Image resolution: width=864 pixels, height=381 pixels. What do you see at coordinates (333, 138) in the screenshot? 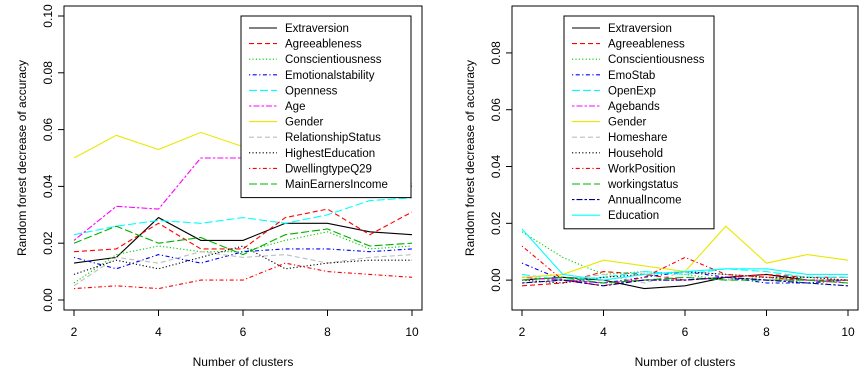
I see `legend-label: RelationshipStatus` at bounding box center [333, 138].